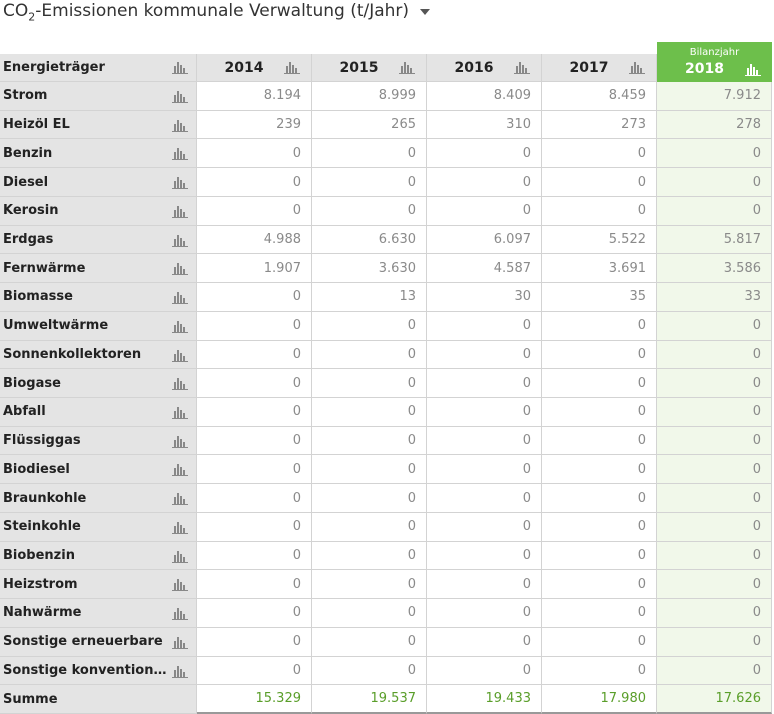 This screenshot has height=714, width=774. I want to click on cell-text: 8.409, so click(512, 96).